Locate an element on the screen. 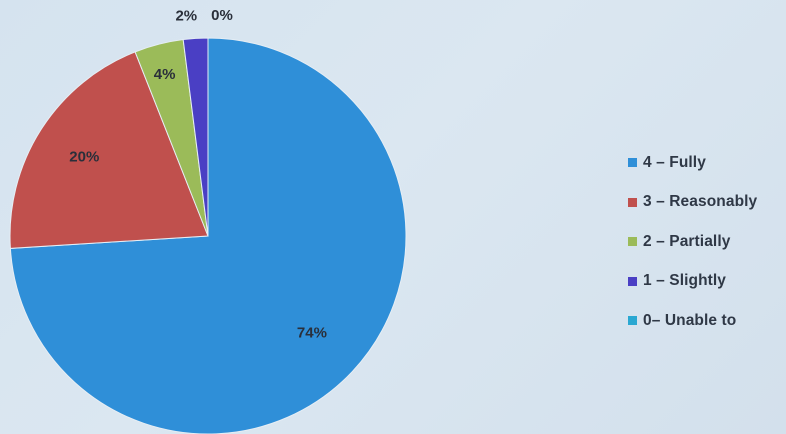 This screenshot has height=434, width=786. legend-item-reasonably: 3 – Reasonably is located at coordinates (706, 203).